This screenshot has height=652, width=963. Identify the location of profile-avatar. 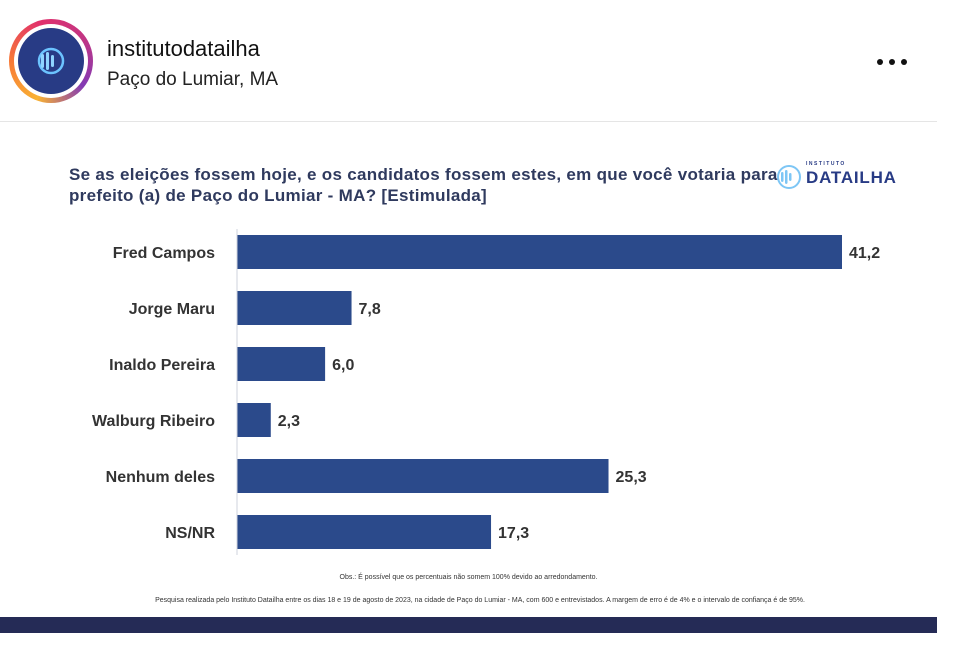
(51, 61).